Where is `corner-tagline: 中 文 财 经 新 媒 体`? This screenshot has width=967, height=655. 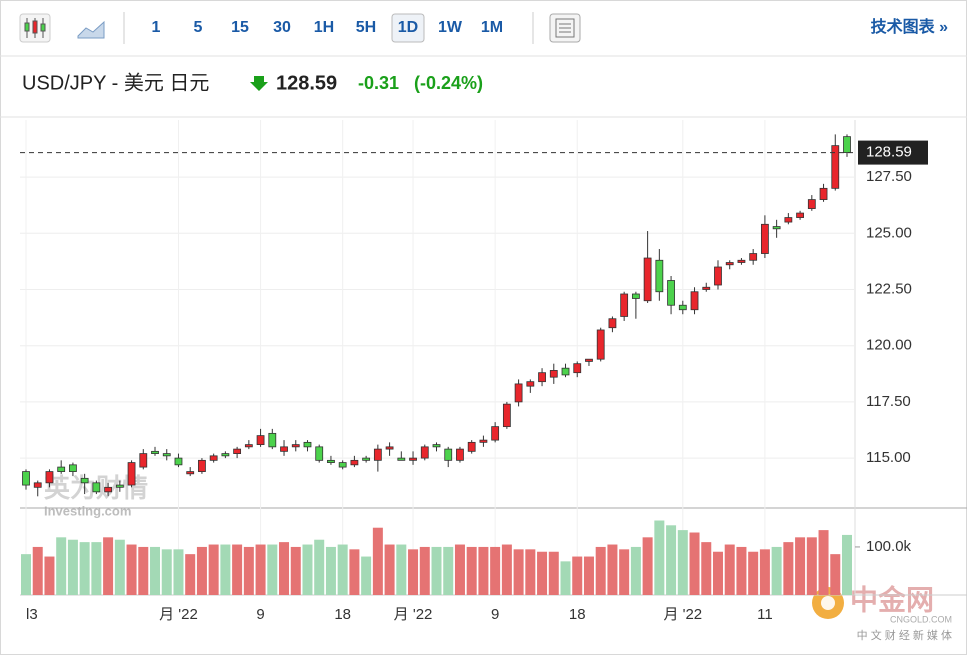 corner-tagline: 中 文 财 经 新 媒 体 is located at coordinates (904, 635).